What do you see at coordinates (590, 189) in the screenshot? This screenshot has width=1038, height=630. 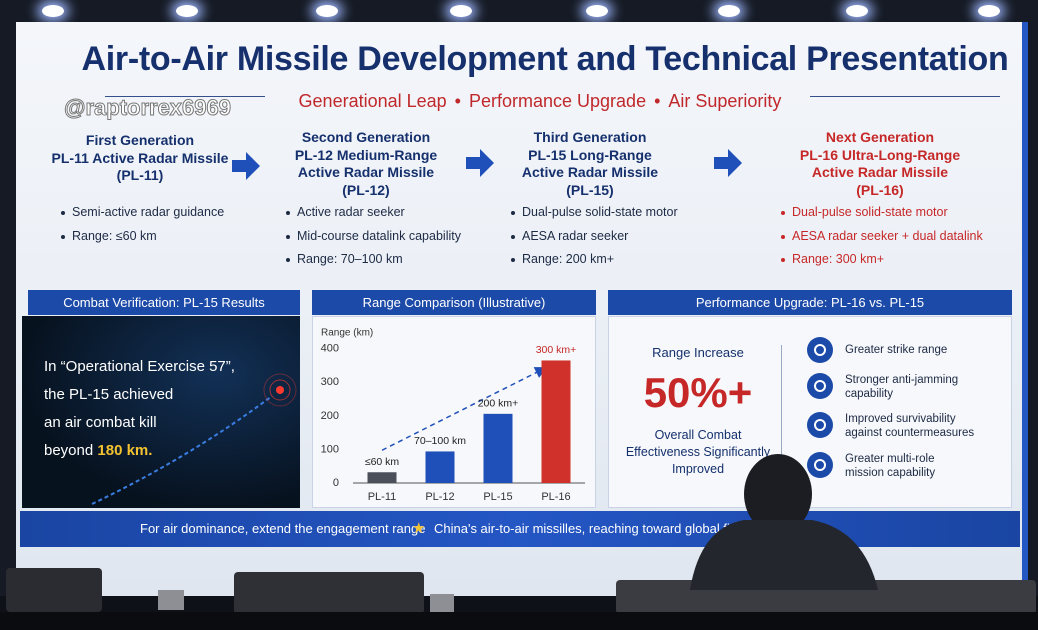 I see `title-line: (PL-15)` at bounding box center [590, 189].